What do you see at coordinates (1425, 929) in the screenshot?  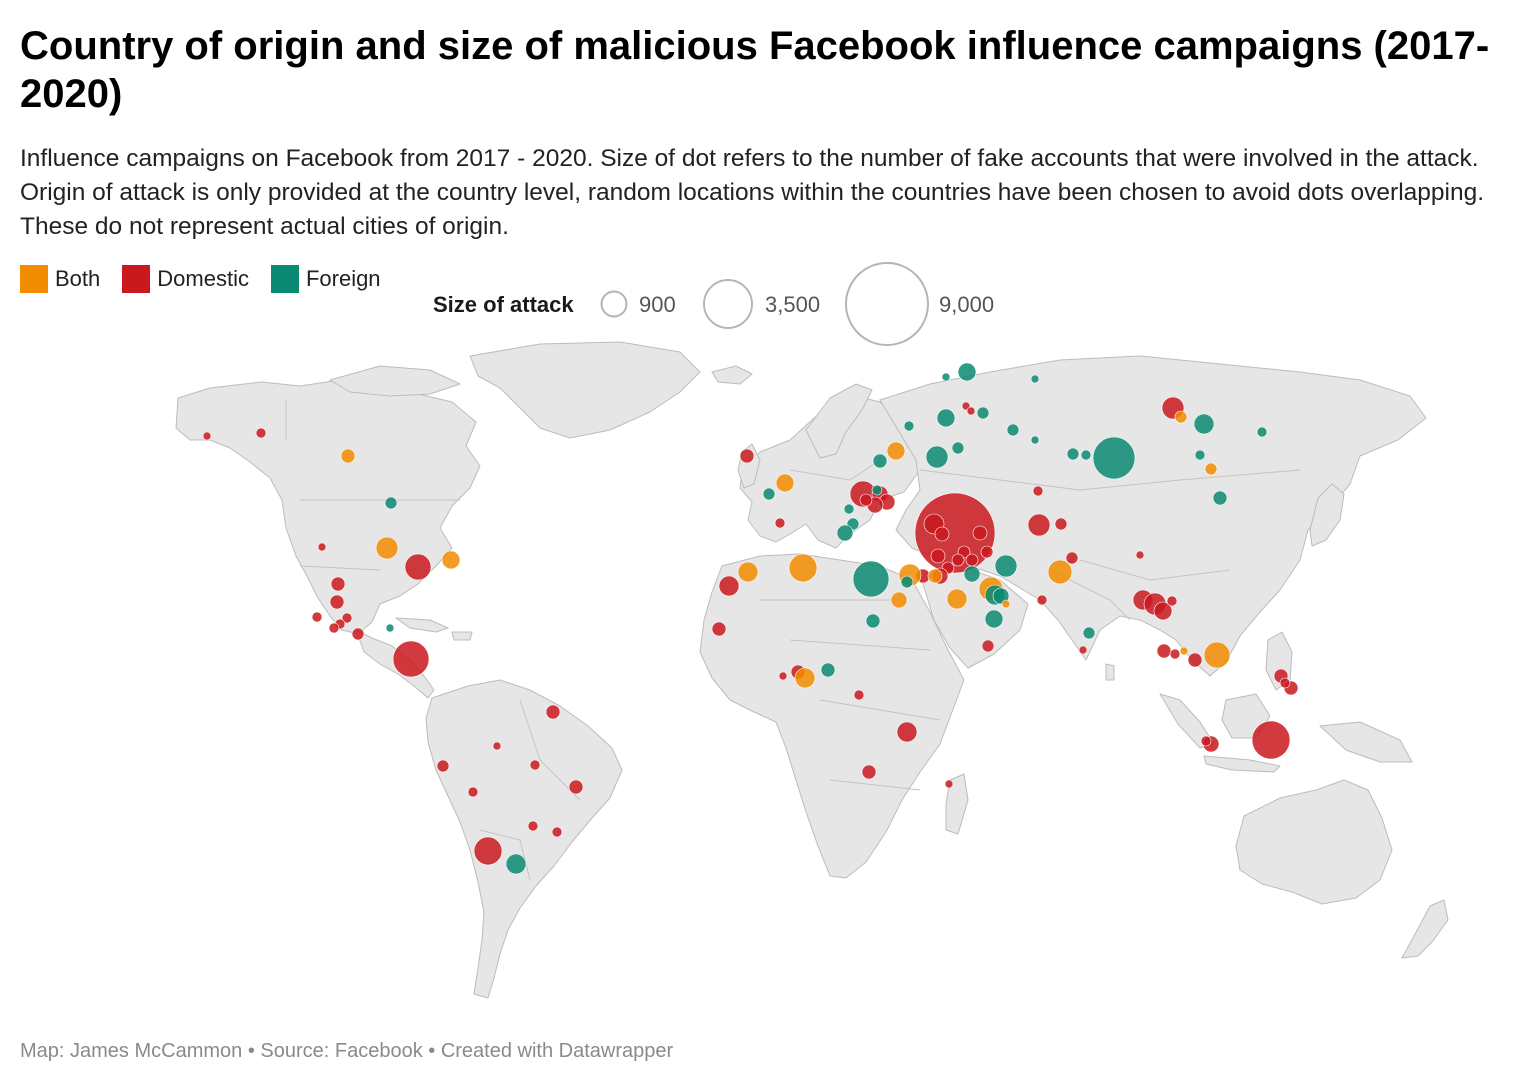 I see `land-new-zealand` at bounding box center [1425, 929].